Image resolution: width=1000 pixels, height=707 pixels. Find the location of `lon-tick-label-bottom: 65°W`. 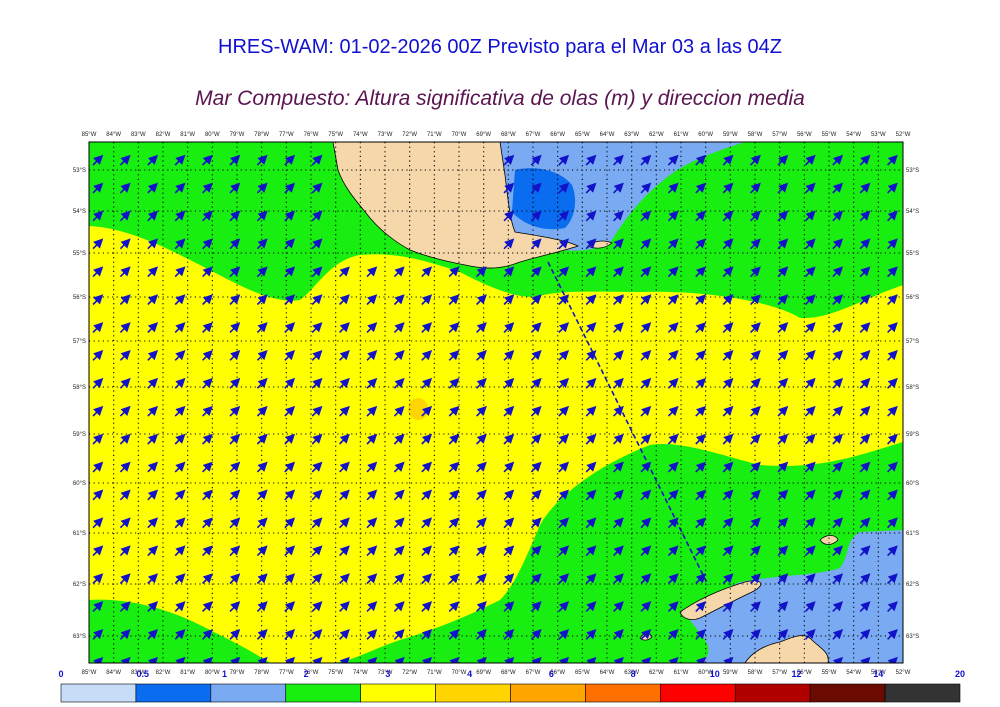

lon-tick-label-bottom: 65°W is located at coordinates (582, 673).